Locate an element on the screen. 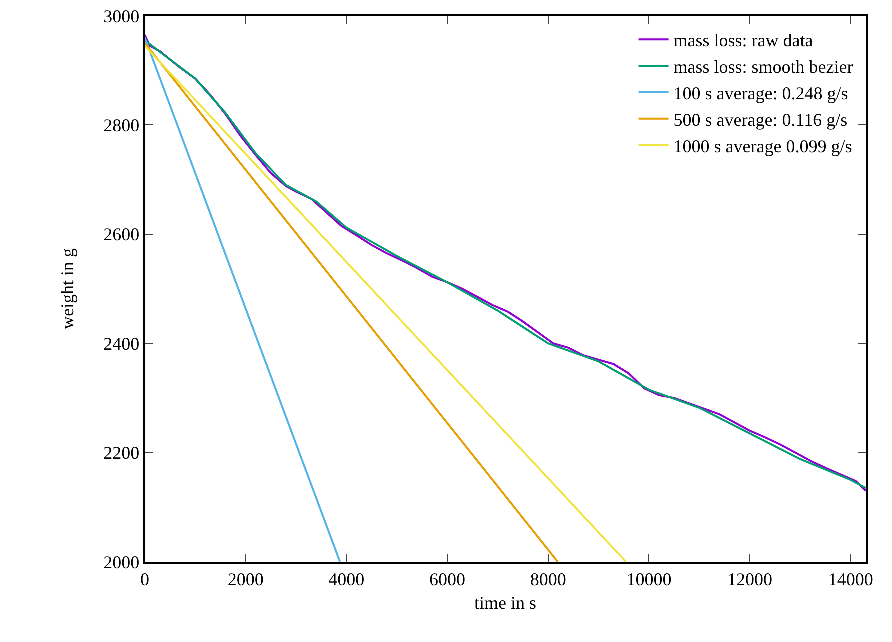 The height and width of the screenshot is (642, 892). x-tick-label: 14000 is located at coordinates (851, 579).